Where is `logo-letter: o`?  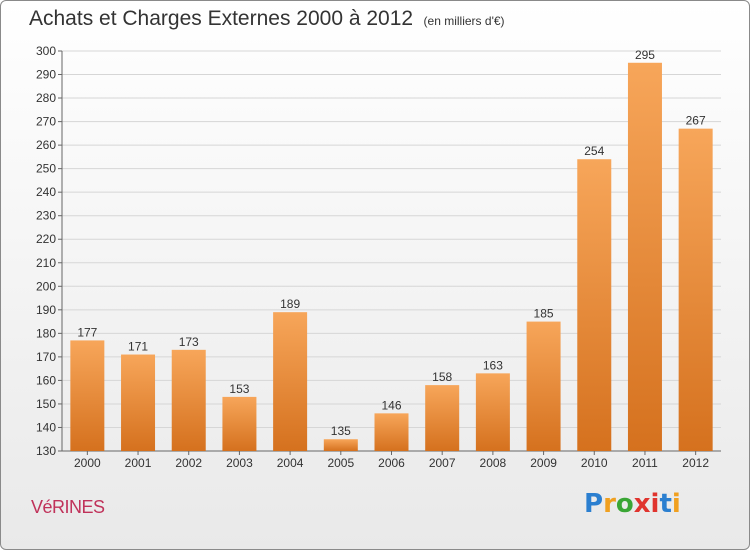
logo-letter: o is located at coordinates (624, 504).